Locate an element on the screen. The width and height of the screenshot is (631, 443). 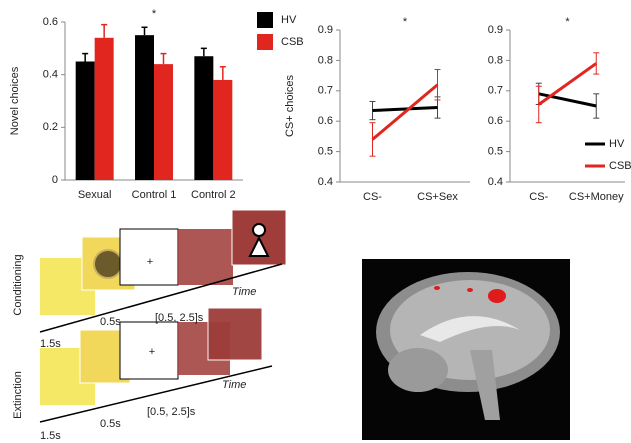
corpus-callosum is located at coordinates (470, 329).